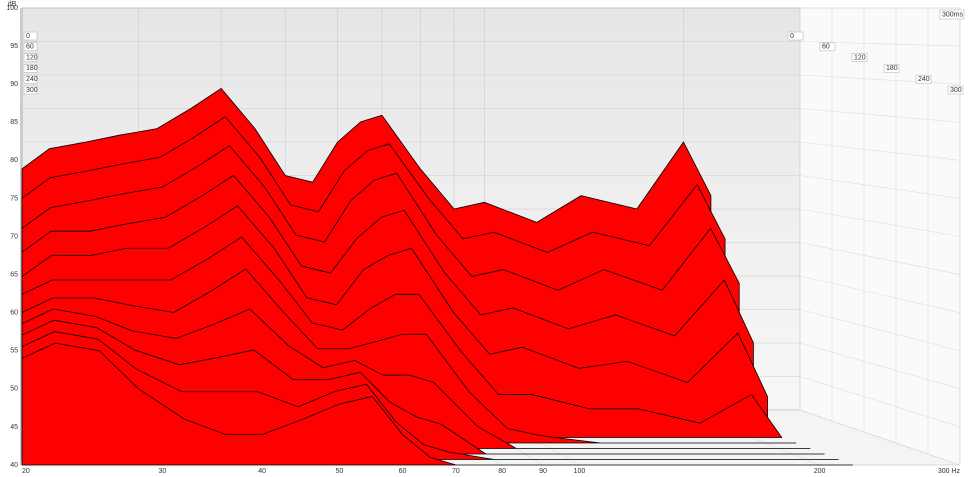 The image size is (975, 477). I want to click on y-tick-label: 45, so click(14, 427).